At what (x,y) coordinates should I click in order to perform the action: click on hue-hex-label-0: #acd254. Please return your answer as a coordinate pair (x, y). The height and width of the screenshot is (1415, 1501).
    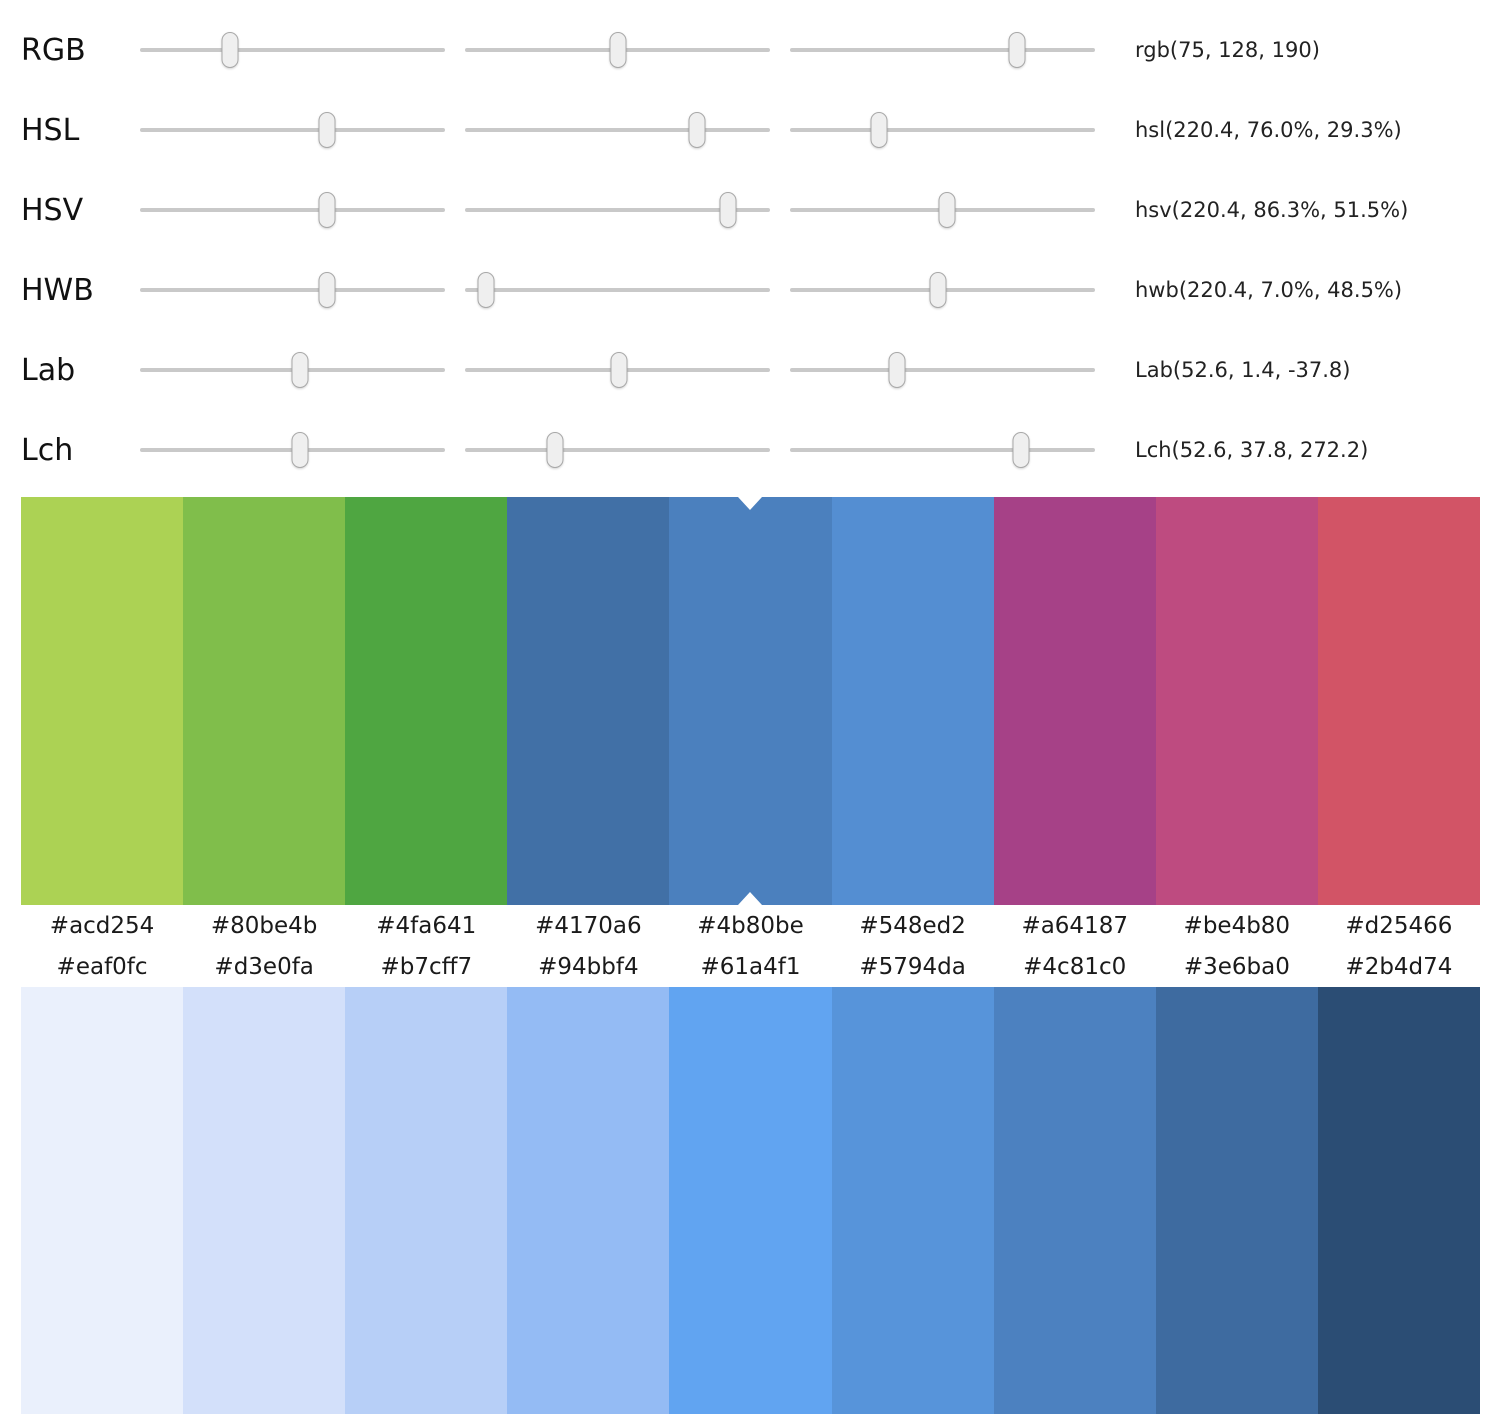
    Looking at the image, I should click on (102, 925).